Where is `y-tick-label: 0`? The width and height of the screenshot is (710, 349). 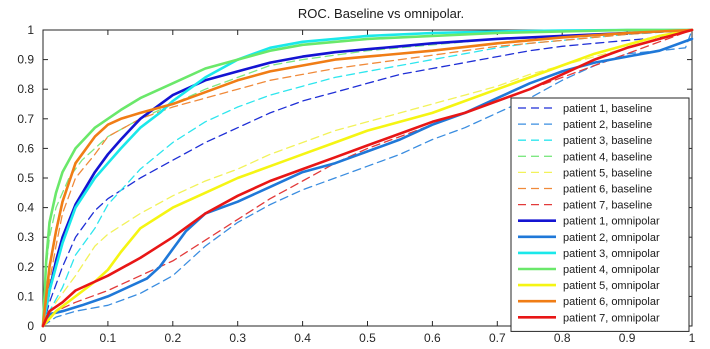
y-tick-label: 0 is located at coordinates (30, 326).